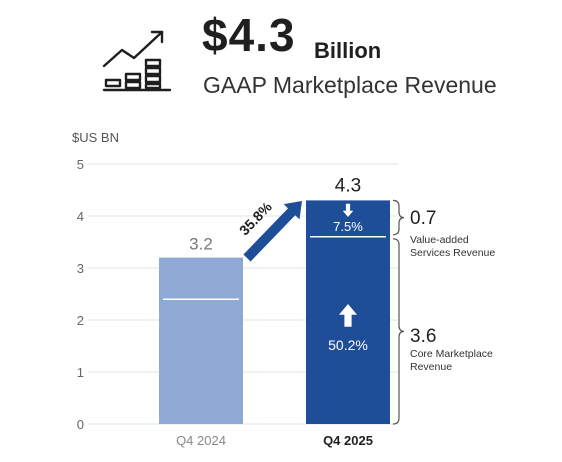 The width and height of the screenshot is (562, 462). What do you see at coordinates (137, 61) in the screenshot?
I see `rising-bar-chart-arrow-icon` at bounding box center [137, 61].